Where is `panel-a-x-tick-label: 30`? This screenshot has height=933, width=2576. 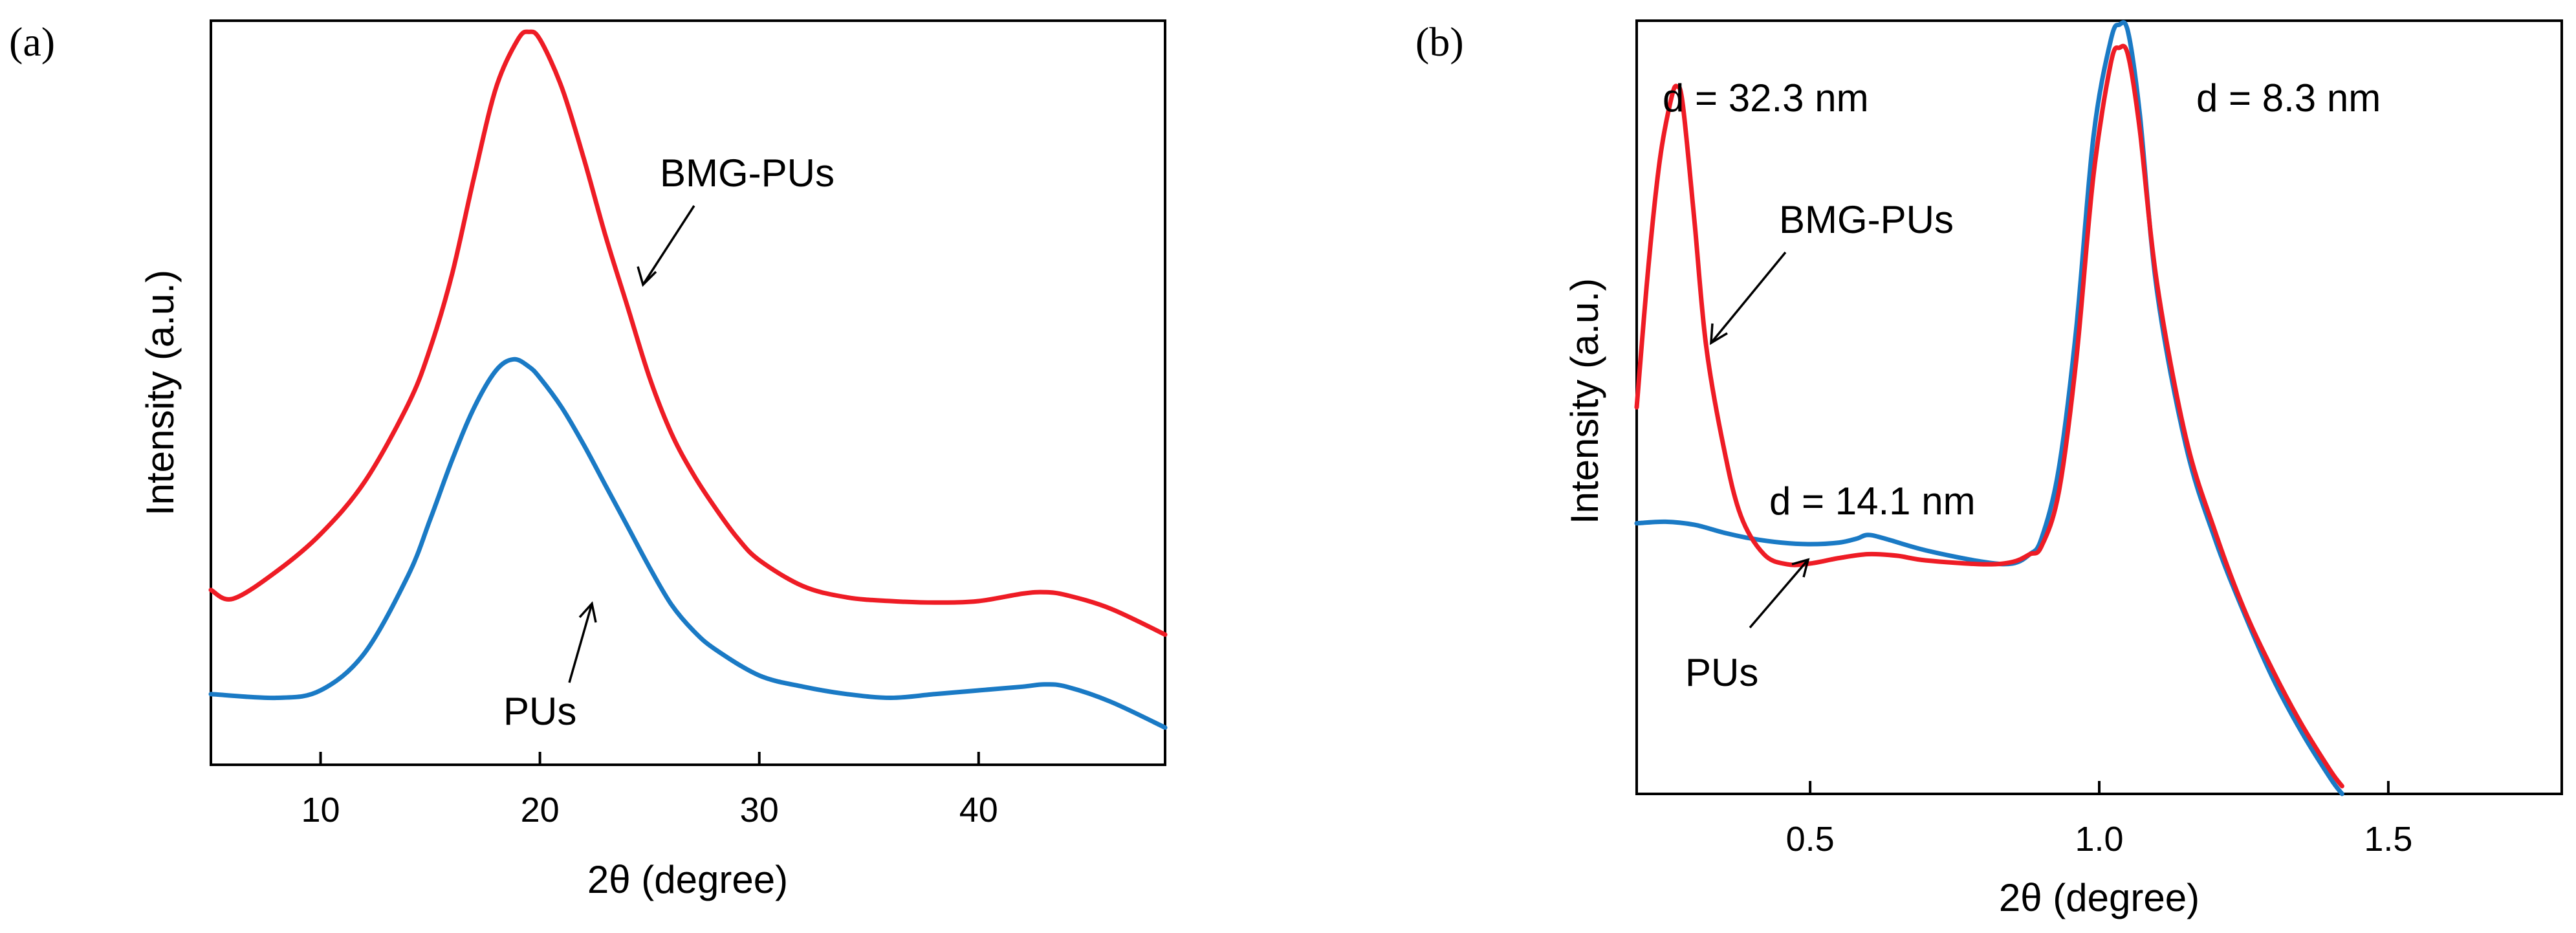 panel-a-x-tick-label: 30 is located at coordinates (760, 810).